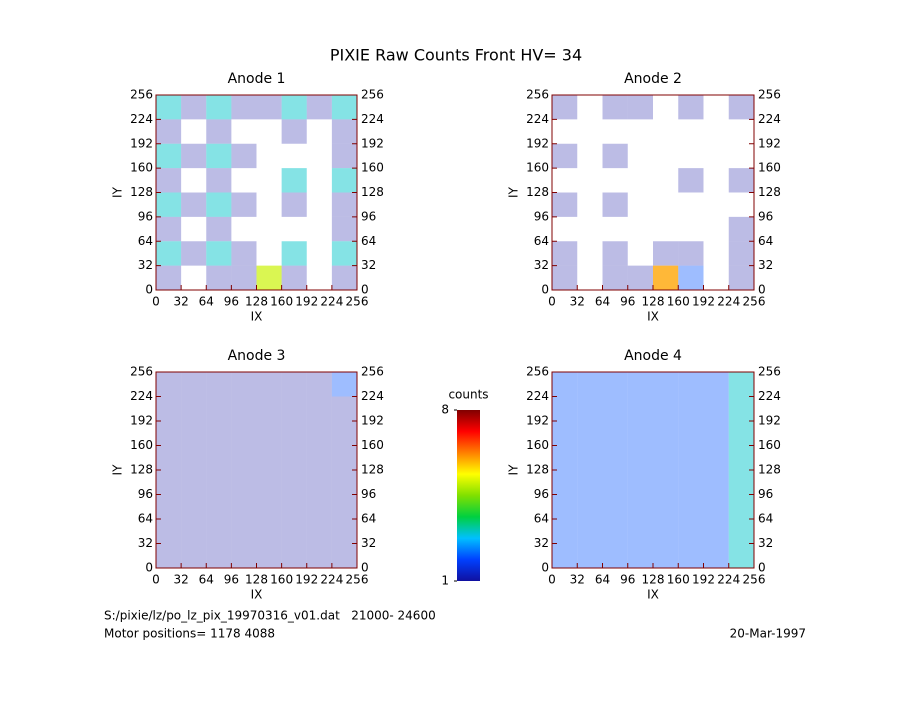  What do you see at coordinates (541, 216) in the screenshot?
I see `y-tick-label: 96` at bounding box center [541, 216].